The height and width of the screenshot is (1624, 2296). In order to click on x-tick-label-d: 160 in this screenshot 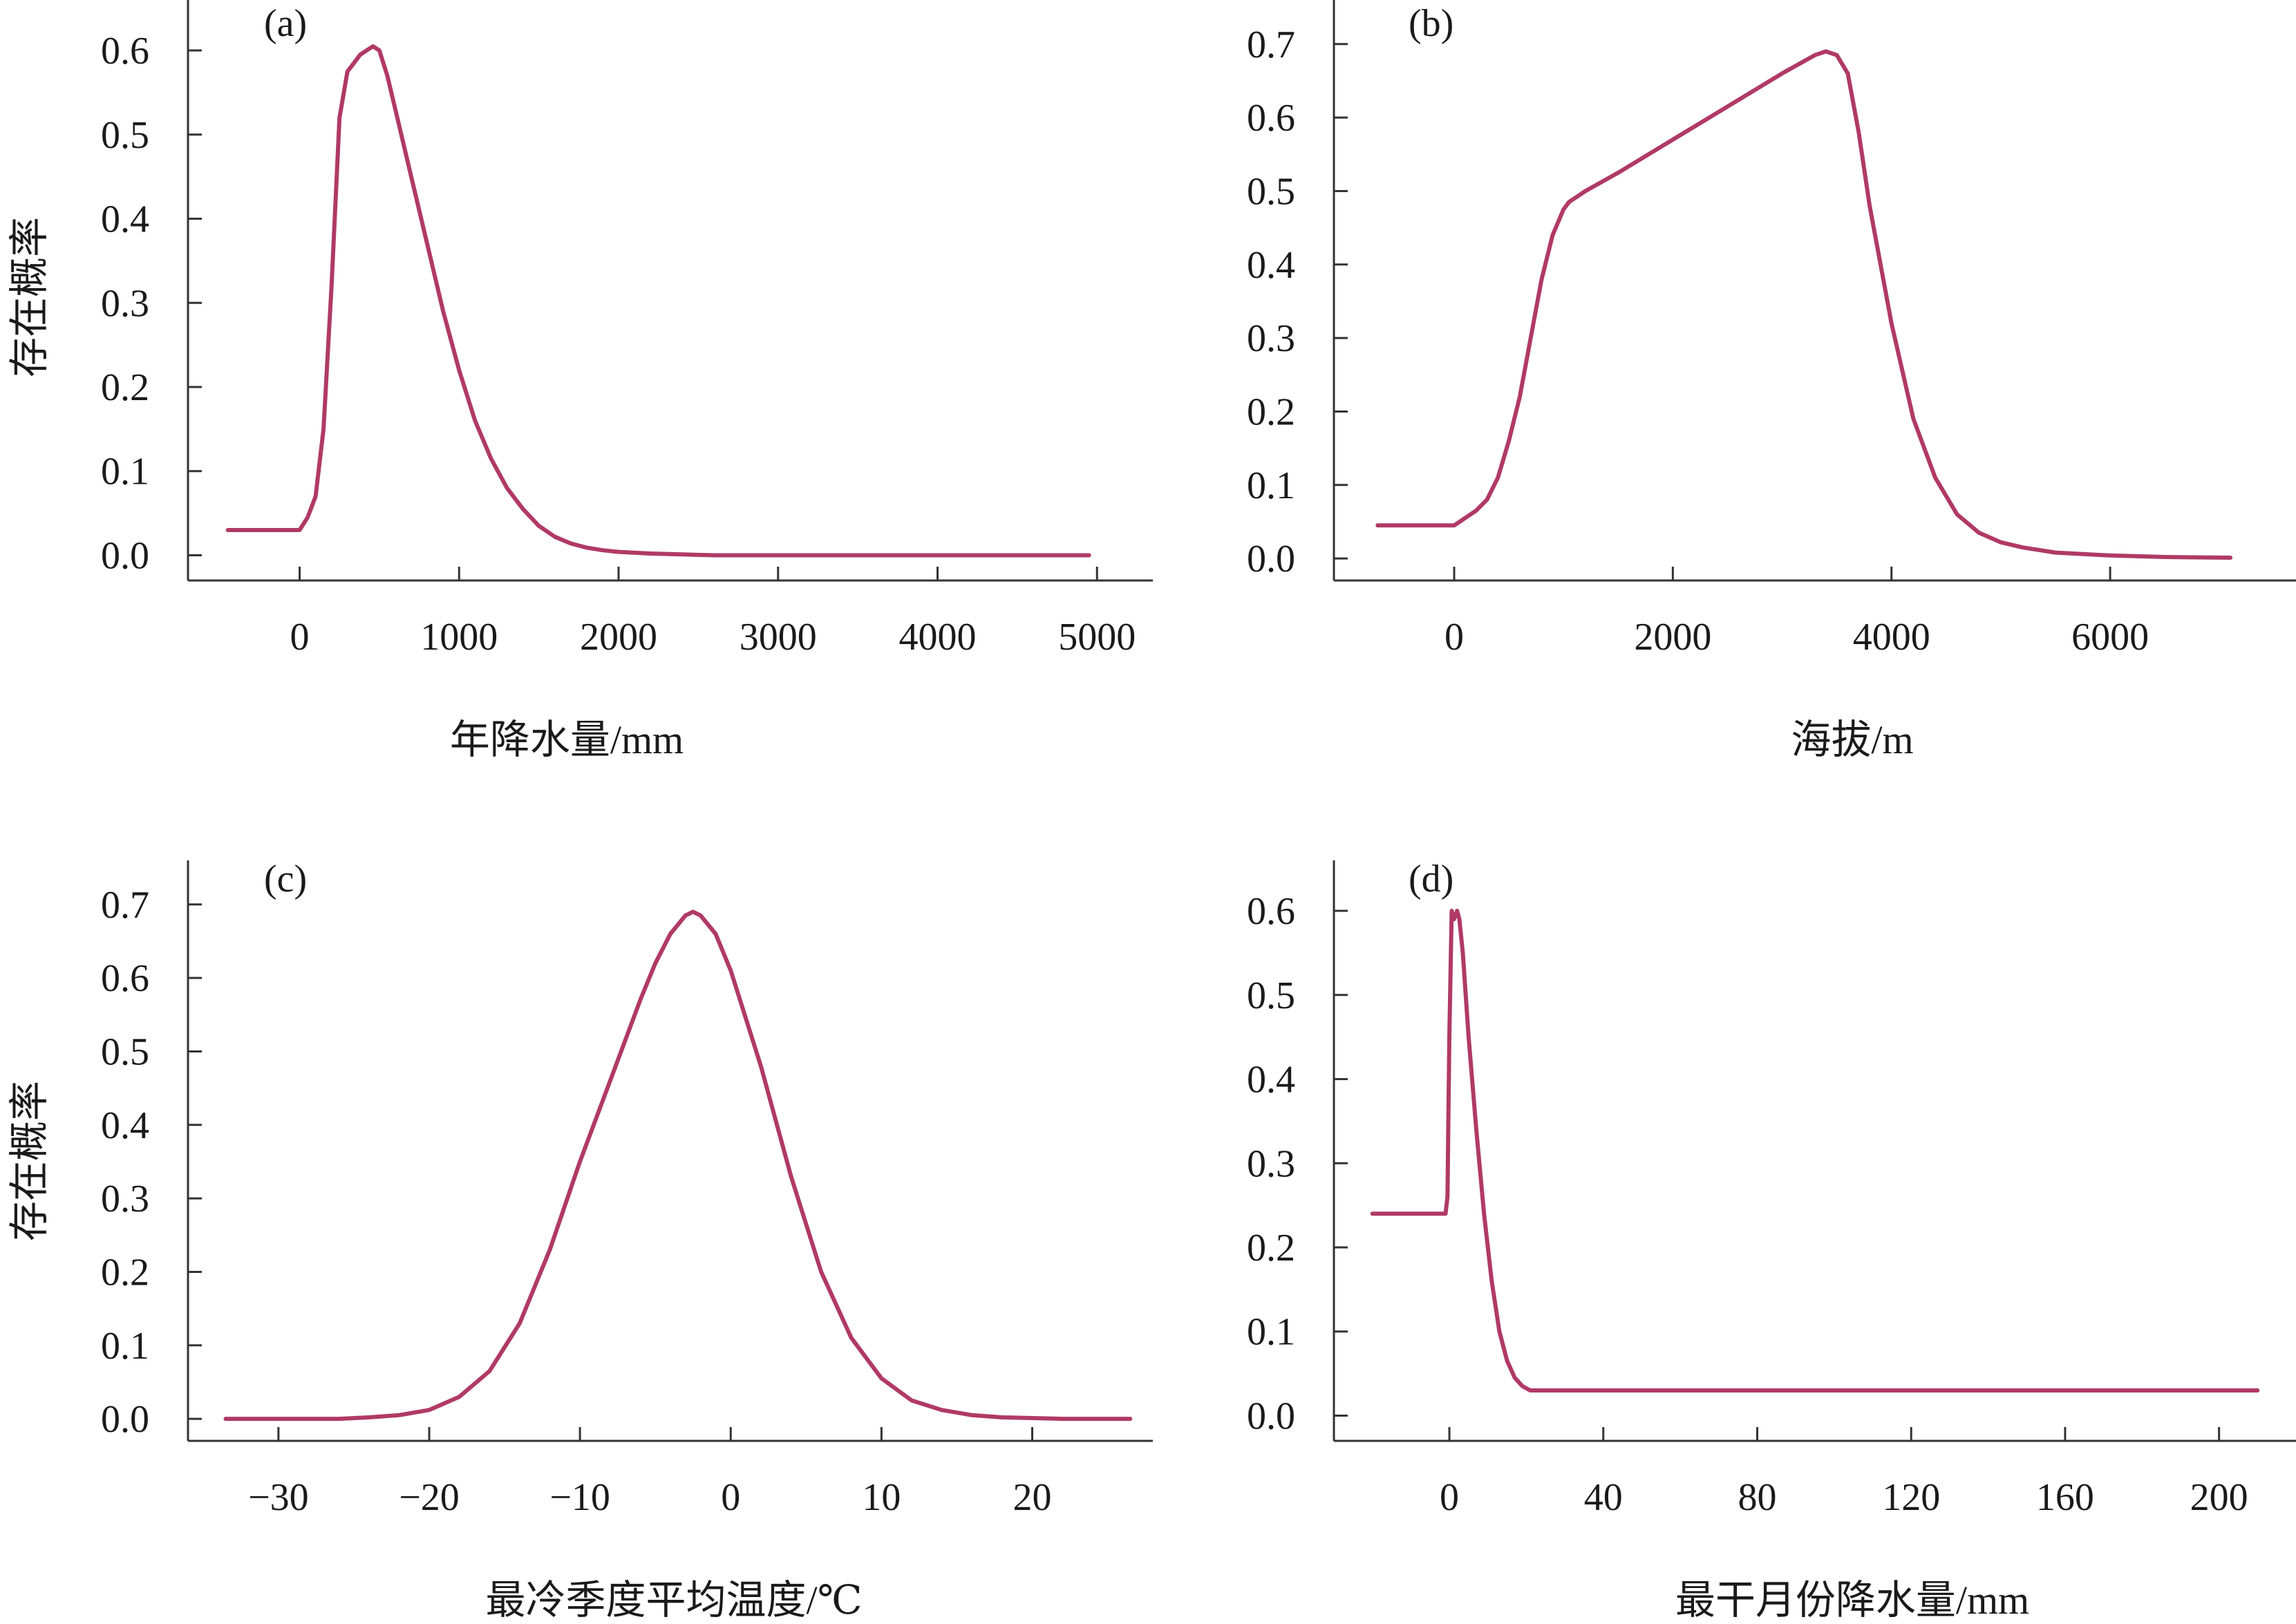, I will do `click(2065, 1497)`.